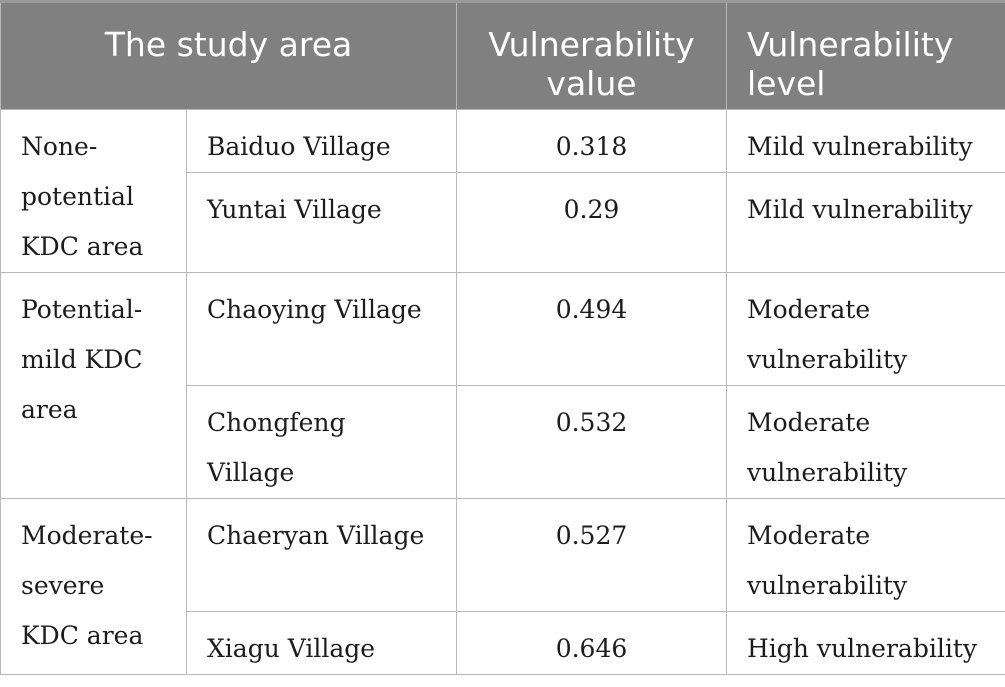 This screenshot has width=1005, height=687. Describe the element at coordinates (93, 586) in the screenshot. I see `group-label: Moderate-severe KDC area` at that location.